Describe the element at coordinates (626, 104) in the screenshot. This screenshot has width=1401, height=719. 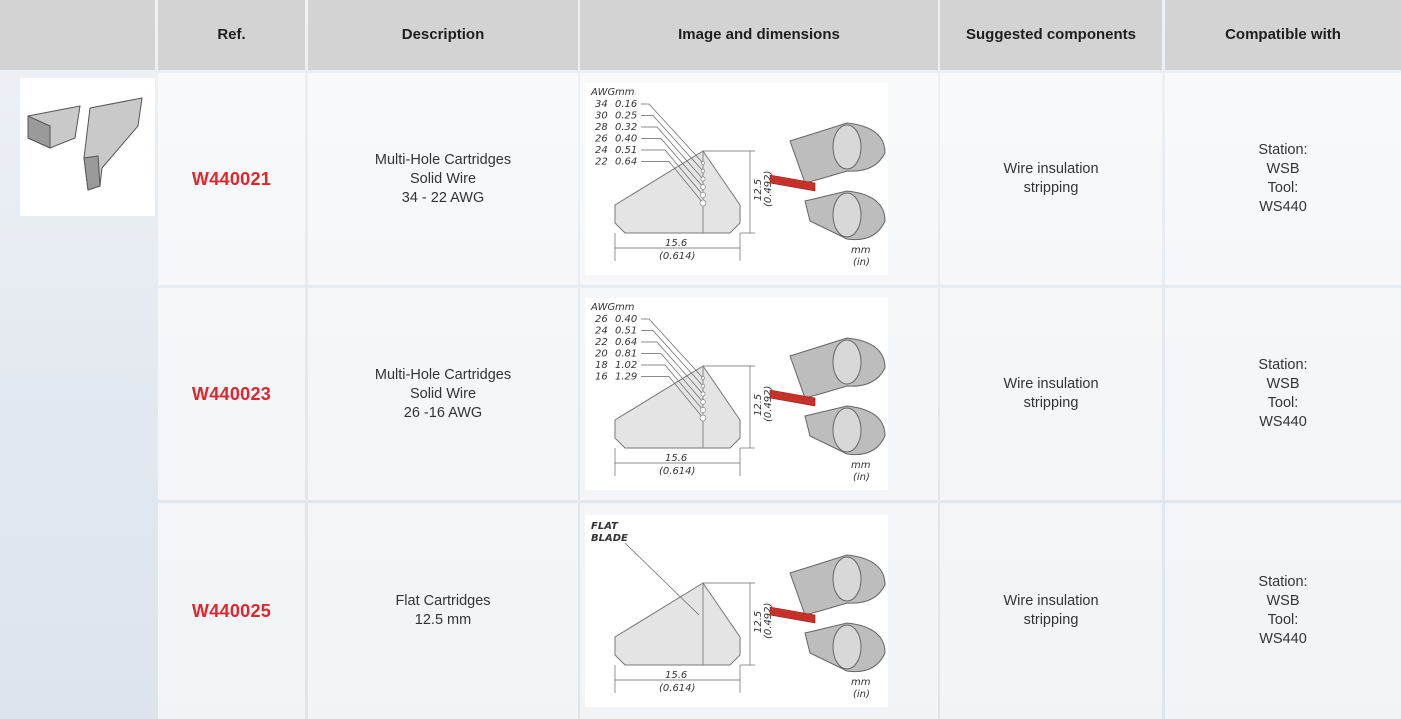
I see `gauge-mm: 0.16` at that location.